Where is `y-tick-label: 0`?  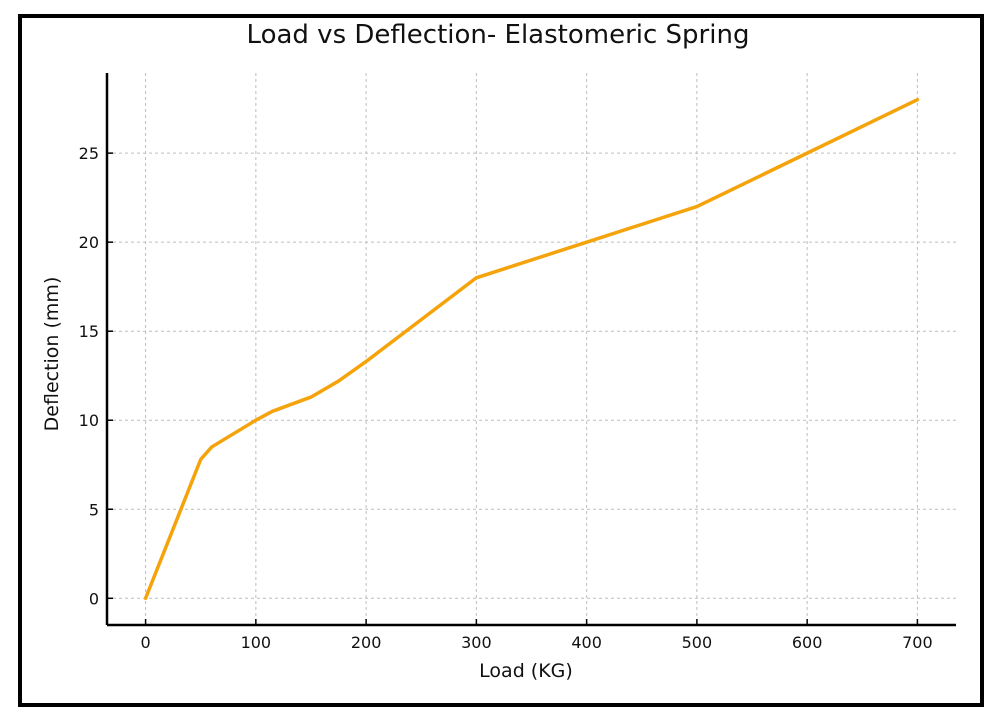 y-tick-label: 0 is located at coordinates (94, 598).